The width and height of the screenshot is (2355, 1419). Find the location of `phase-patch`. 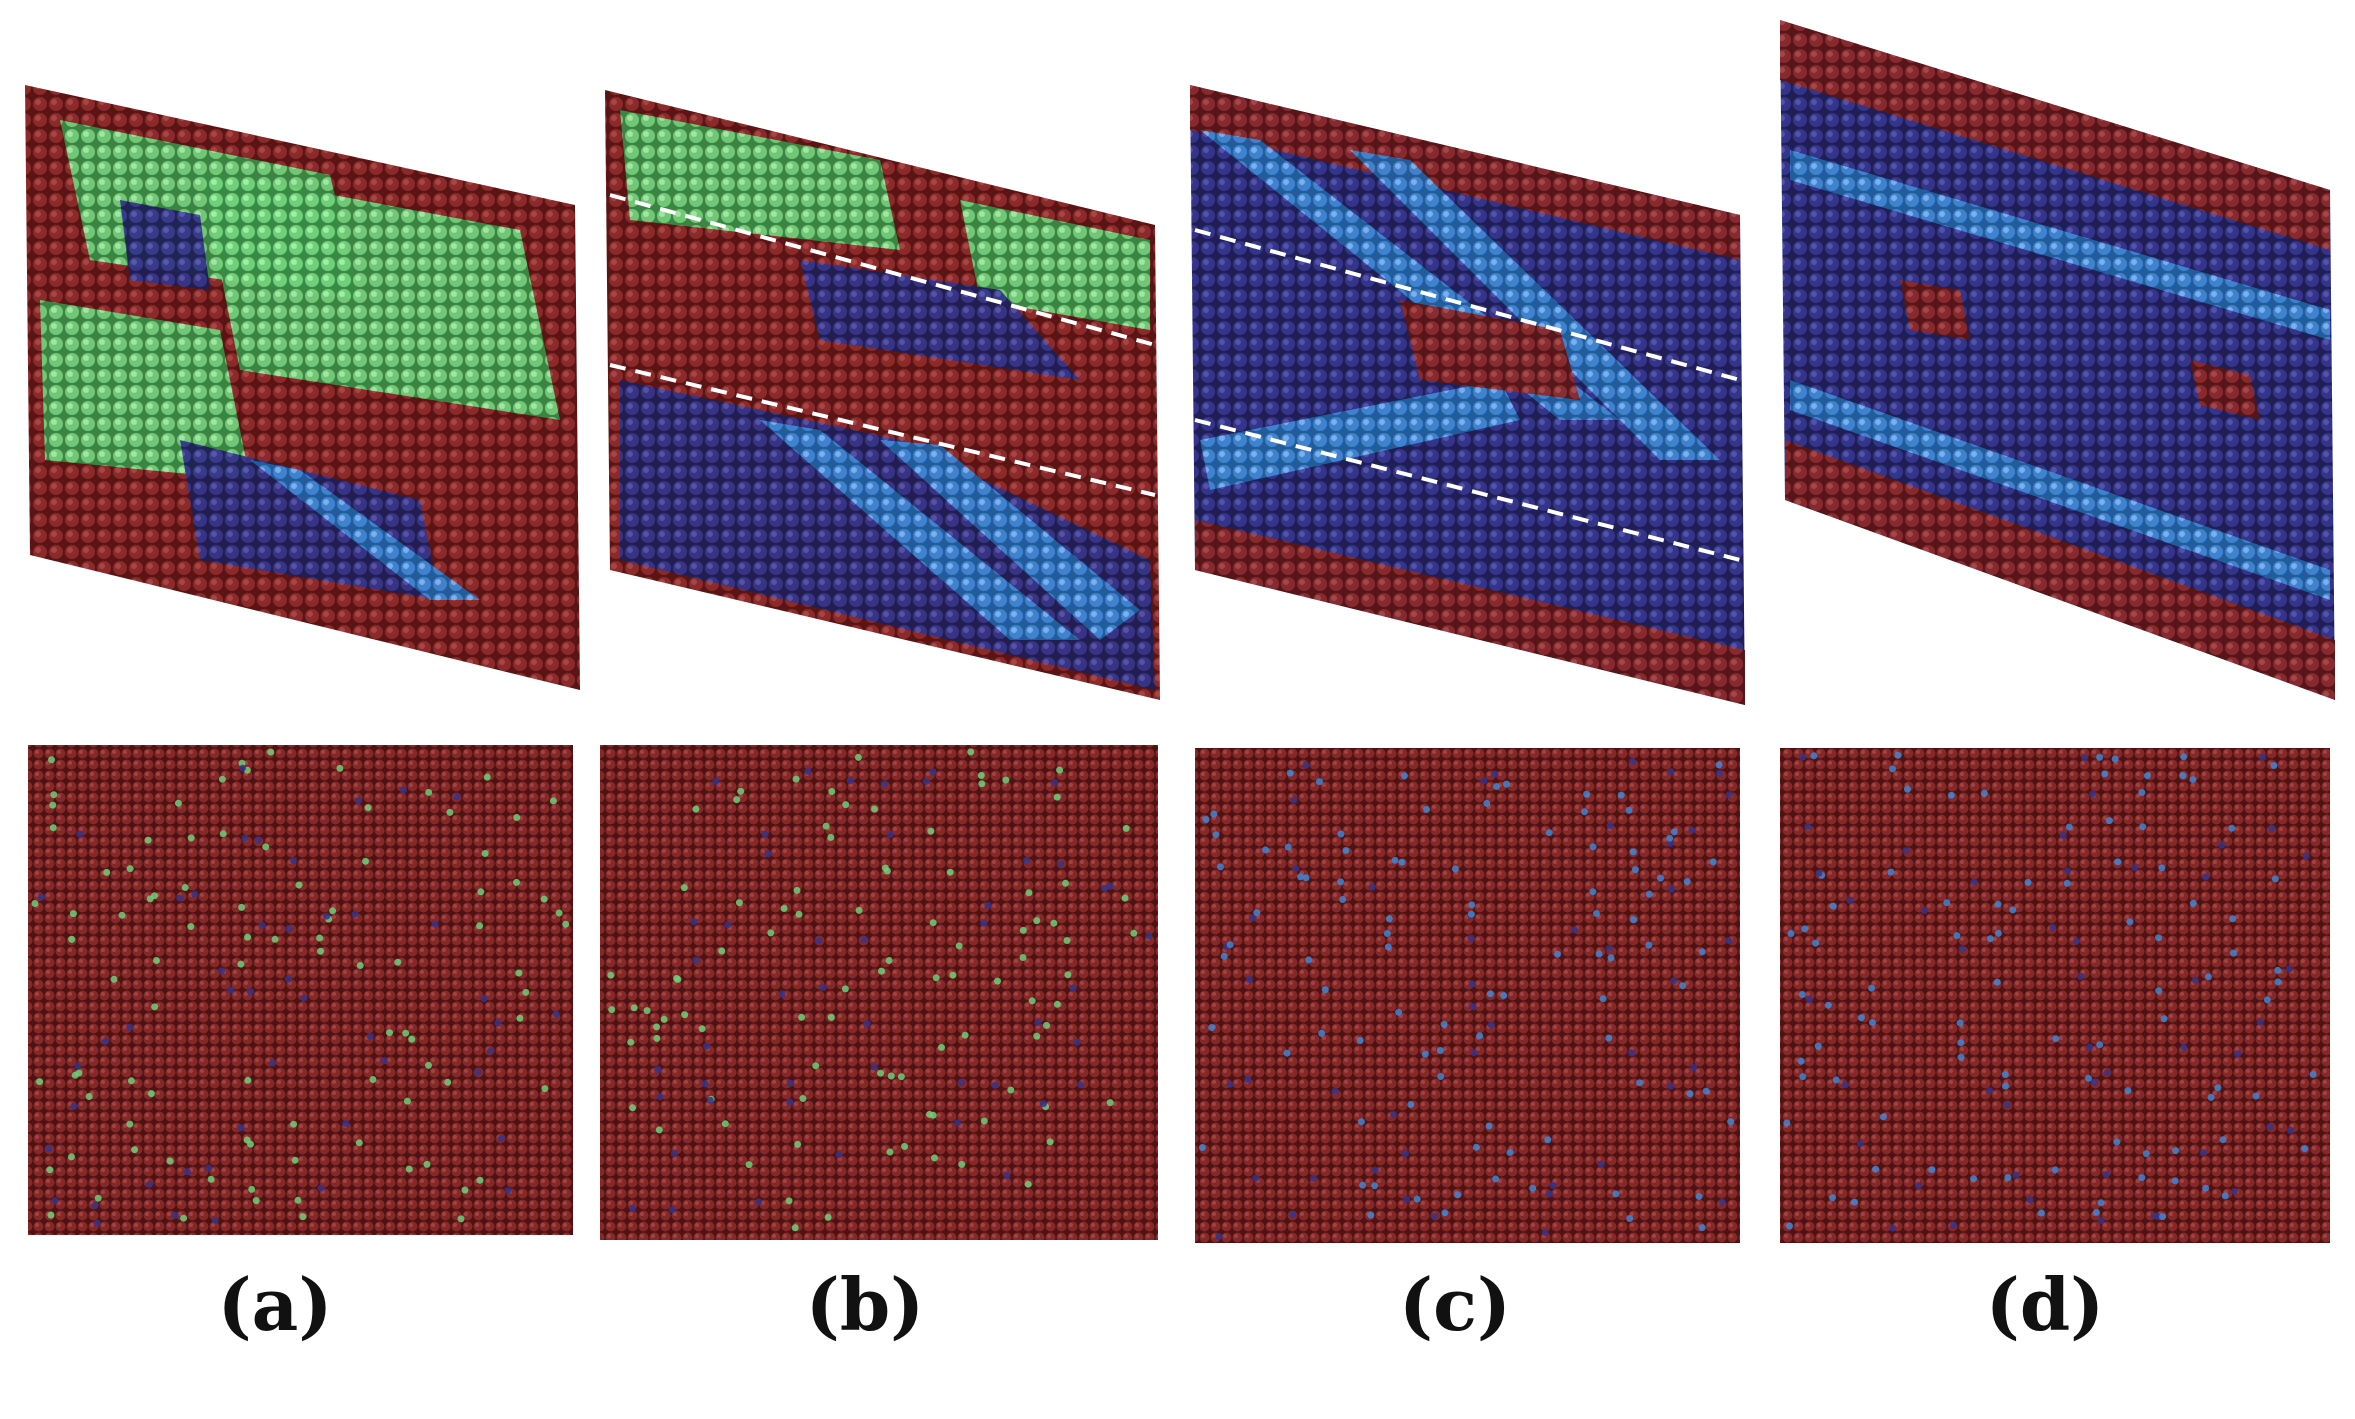

phase-patch is located at coordinates (1360, 435).